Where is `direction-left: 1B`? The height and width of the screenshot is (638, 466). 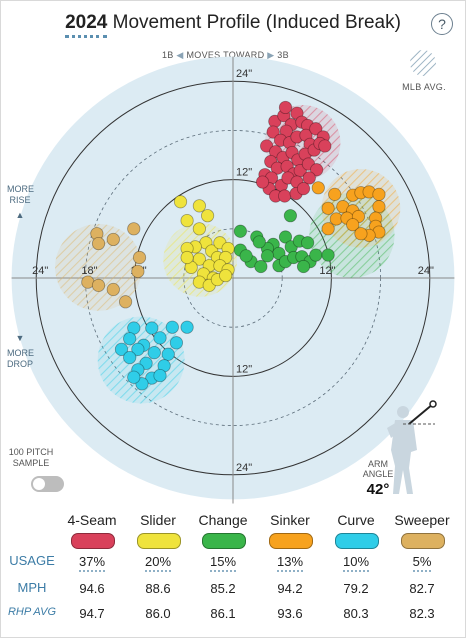
direction-left: 1B is located at coordinates (168, 55).